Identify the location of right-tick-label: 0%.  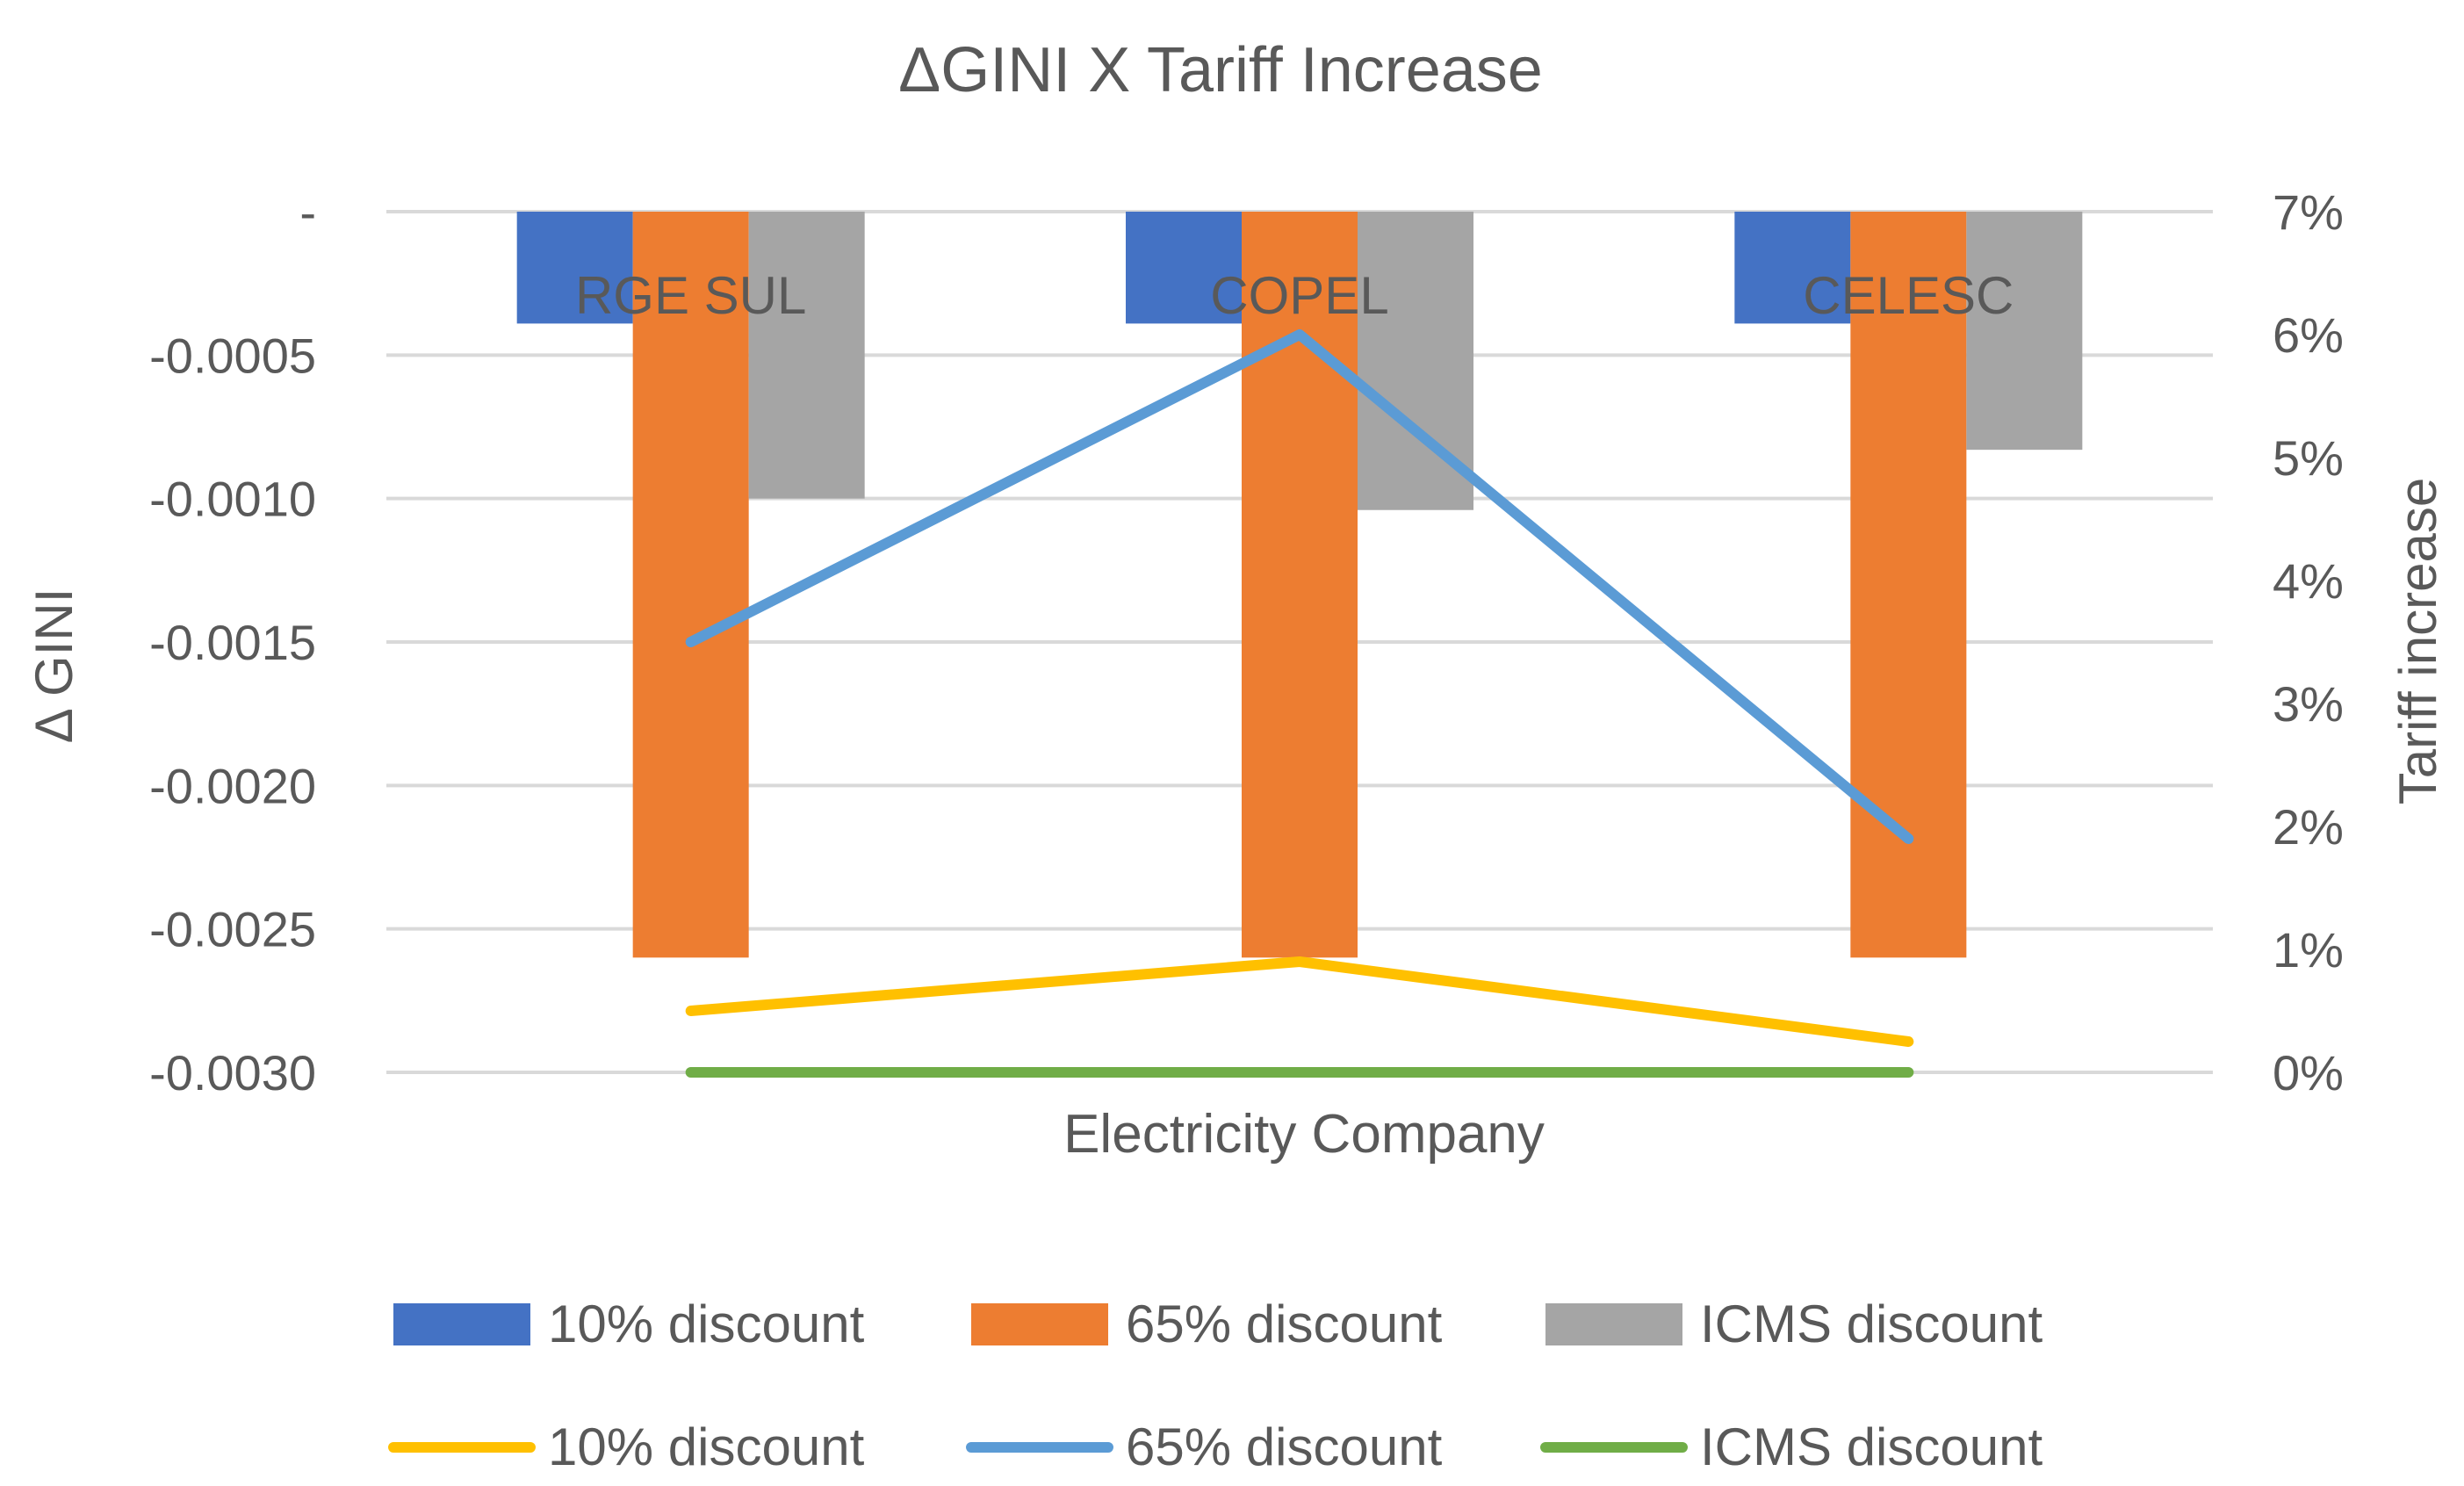
(2308, 1072).